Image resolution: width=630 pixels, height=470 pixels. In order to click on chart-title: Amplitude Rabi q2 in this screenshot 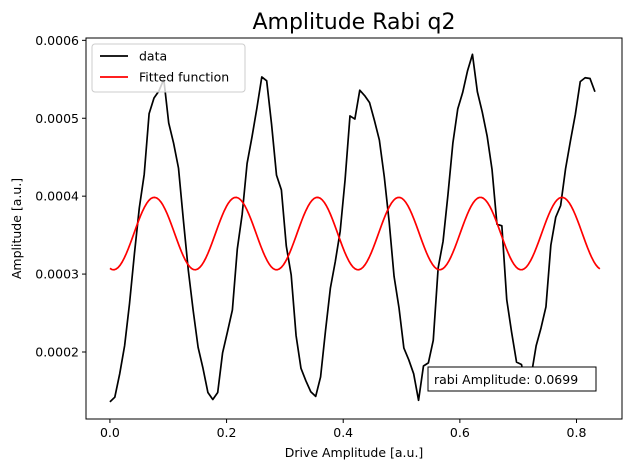, I will do `click(353, 22)`.